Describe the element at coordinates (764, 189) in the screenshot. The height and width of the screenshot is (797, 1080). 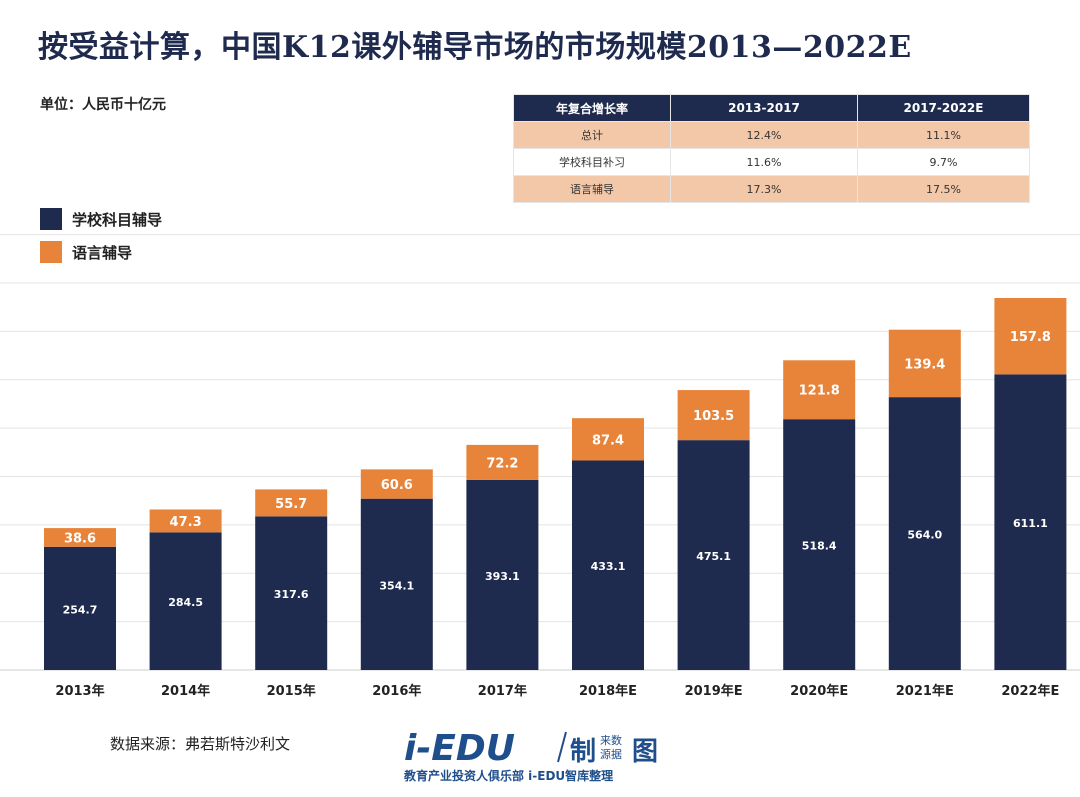
I see `table-cell: 17.3%` at that location.